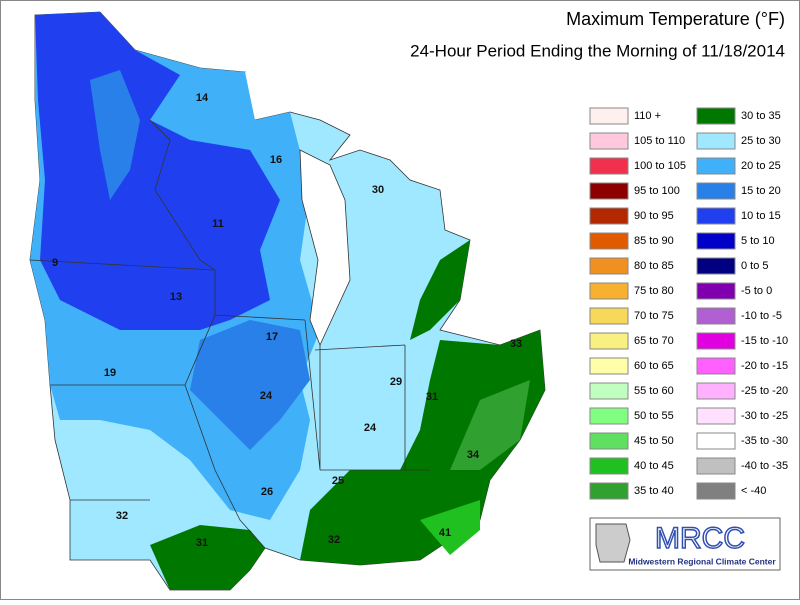  I want to click on legend-label: 40 to 45, so click(654, 466).